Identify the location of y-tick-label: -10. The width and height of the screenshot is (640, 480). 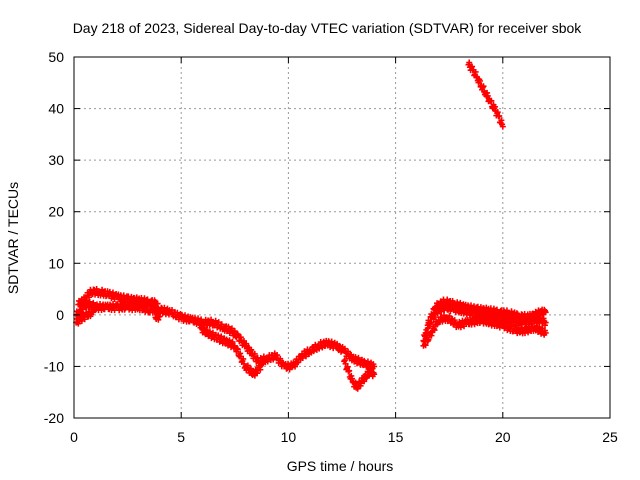
(54, 366).